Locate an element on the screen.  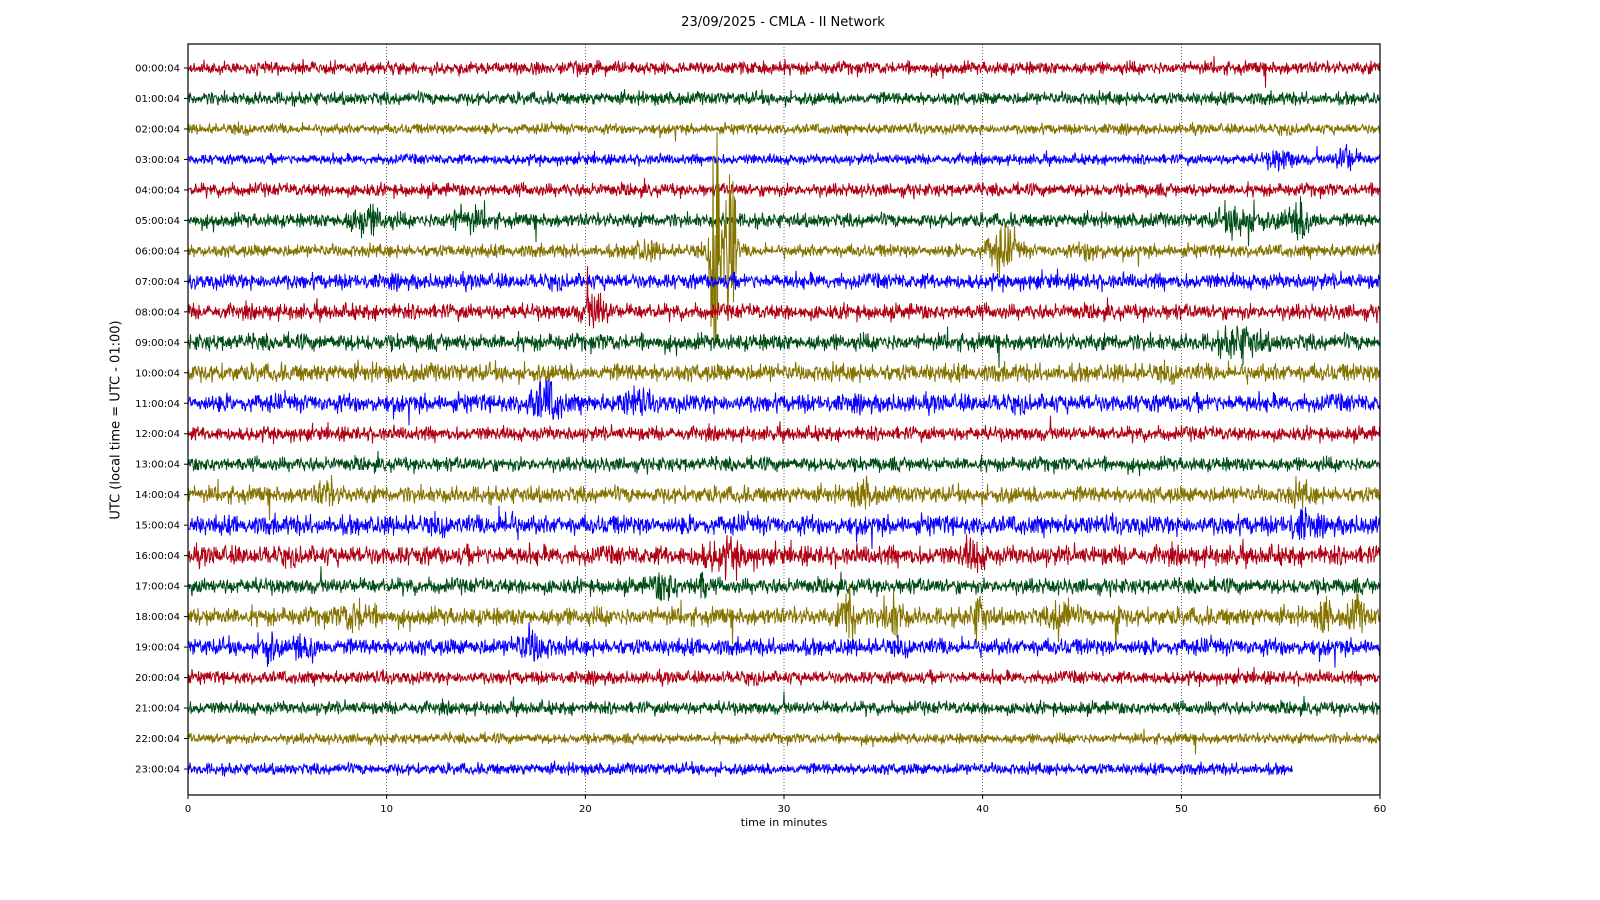
y-tick-label: 11:00:04 is located at coordinates (157, 404).